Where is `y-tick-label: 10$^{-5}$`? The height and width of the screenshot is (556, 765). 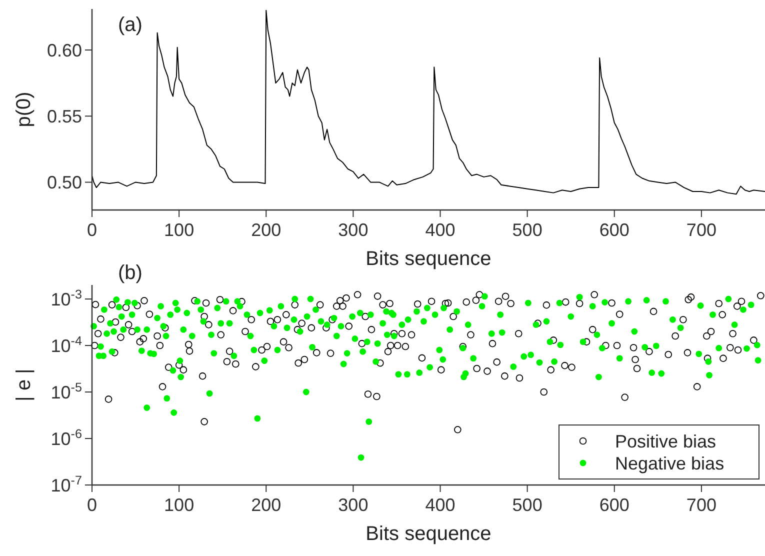
y-tick-label: 10$^{-5}$ is located at coordinates (66, 391).